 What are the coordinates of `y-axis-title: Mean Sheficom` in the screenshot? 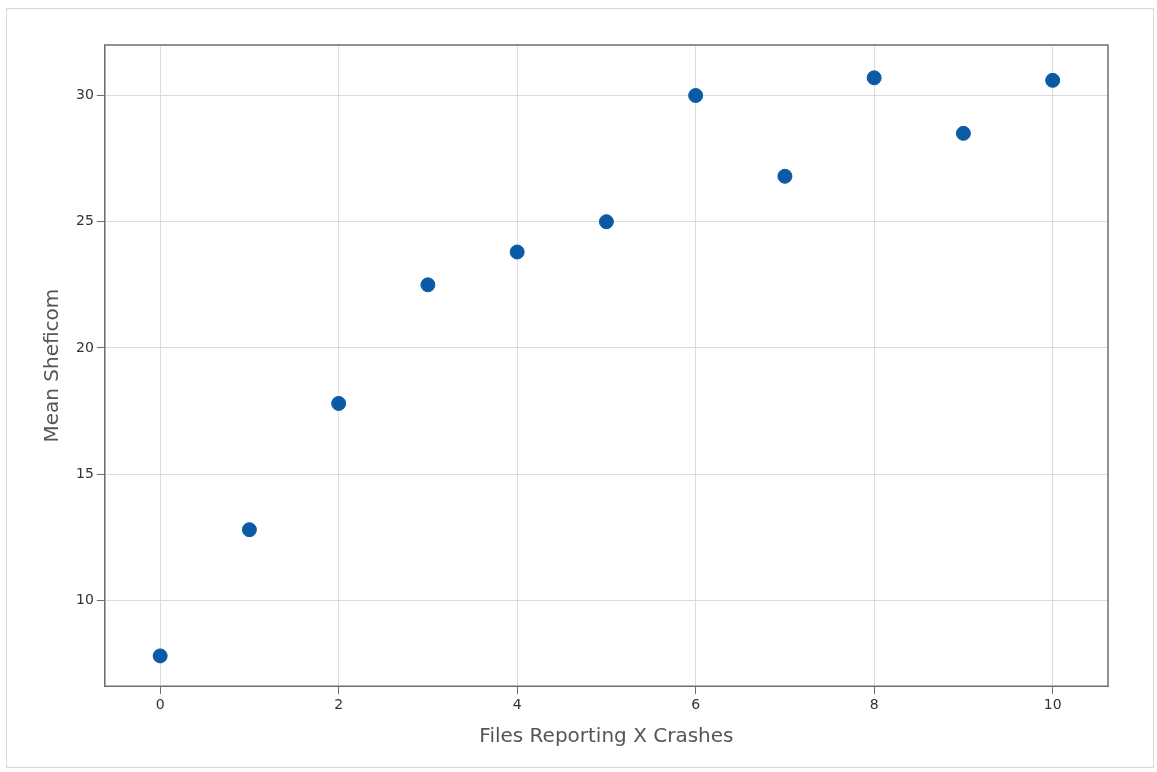 It's located at (51, 365).